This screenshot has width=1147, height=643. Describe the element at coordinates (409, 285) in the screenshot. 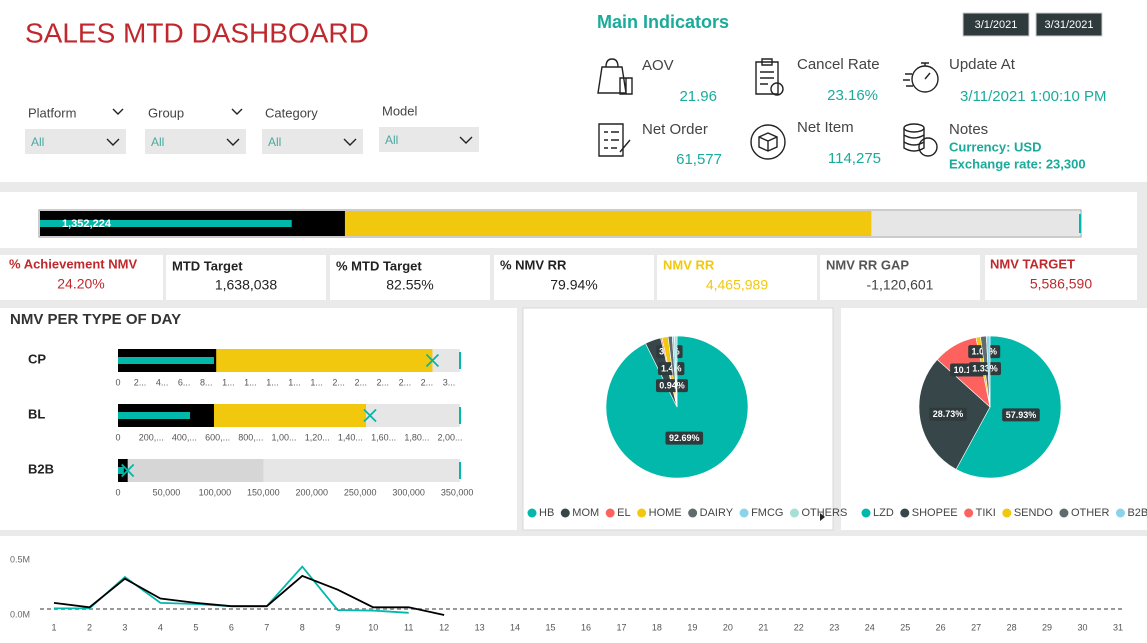

I see `kpi-value: 82.55%` at that location.